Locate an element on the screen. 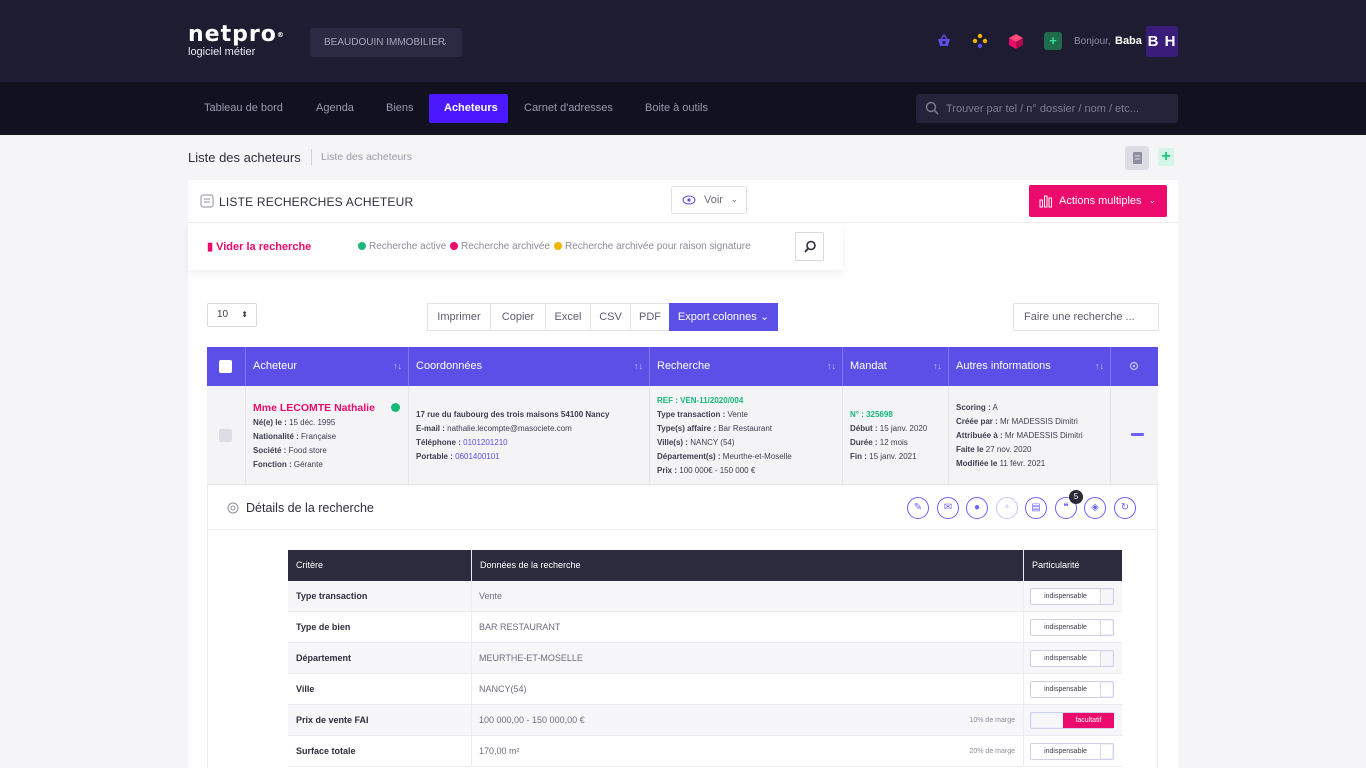 This screenshot has height=768, width=1366. mandate-number: N° : 325698 is located at coordinates (871, 414).